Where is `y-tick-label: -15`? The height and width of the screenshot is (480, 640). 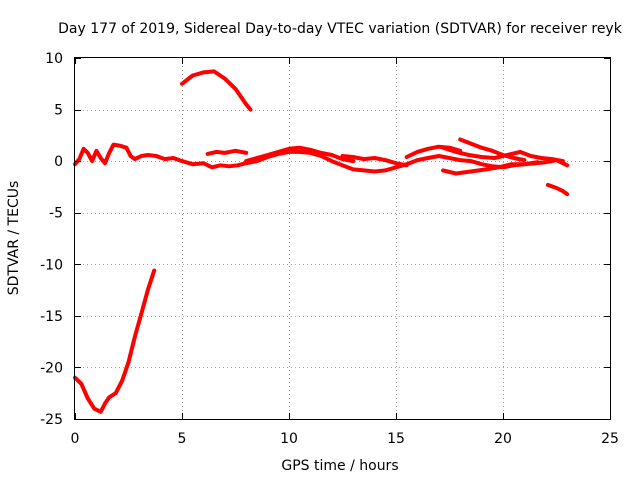 y-tick-label: -15 is located at coordinates (51, 317).